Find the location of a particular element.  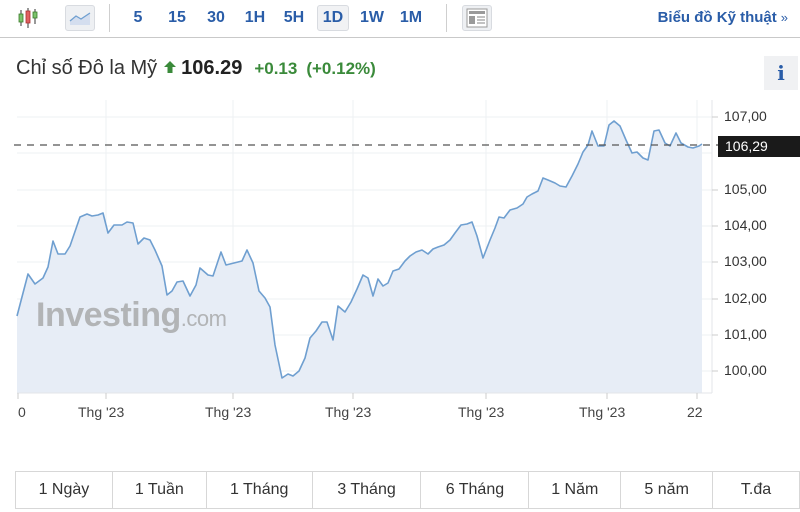

y-axis-label: 100,00 is located at coordinates (745, 370).